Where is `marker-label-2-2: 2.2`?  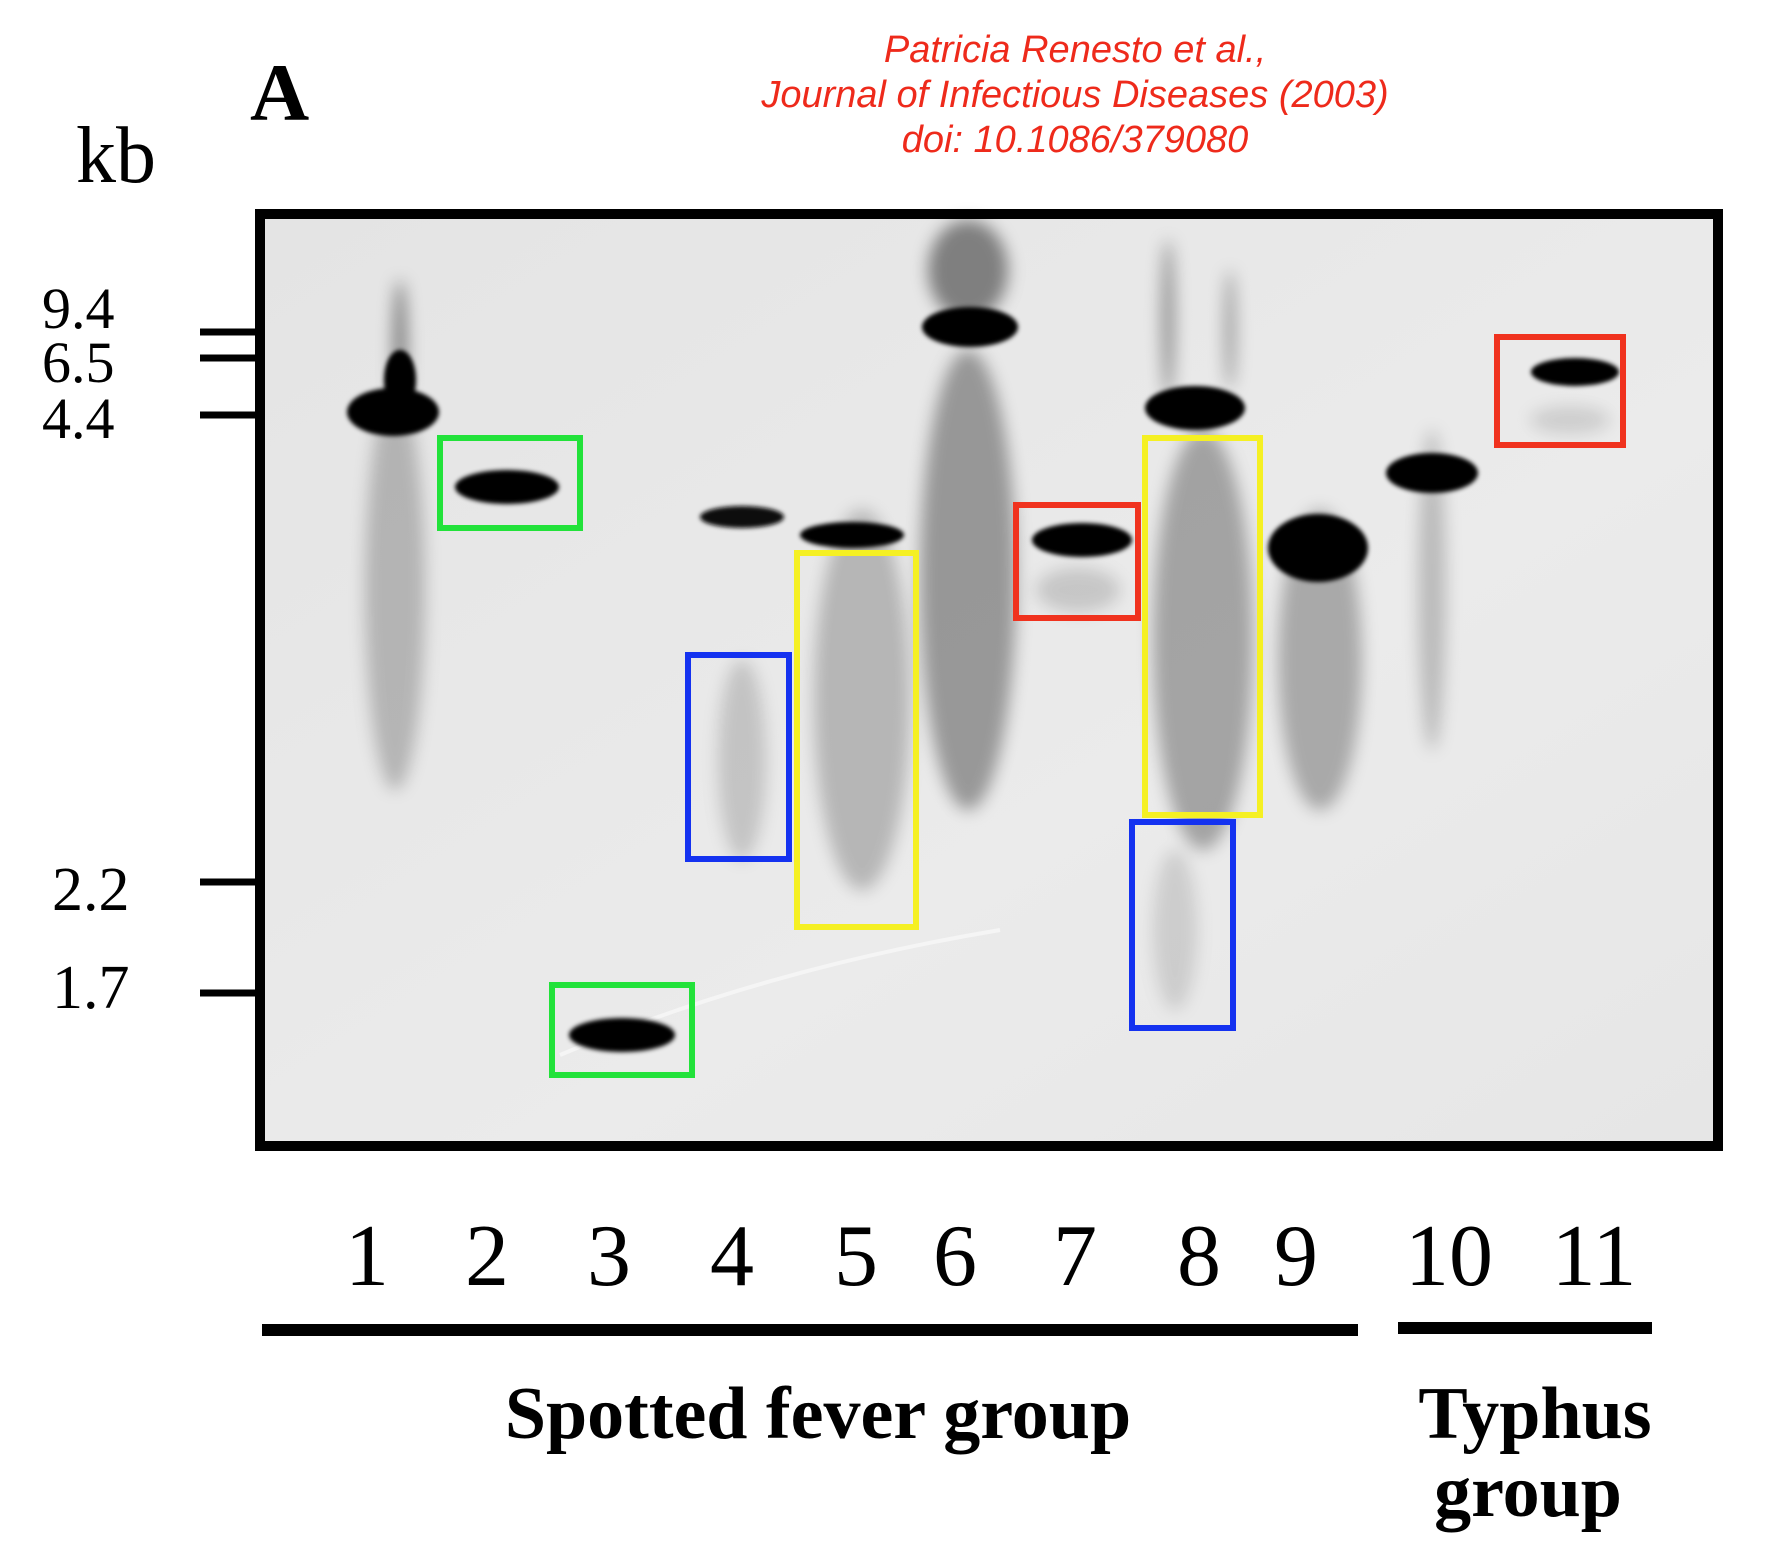 marker-label-2-2: 2.2 is located at coordinates (91, 890).